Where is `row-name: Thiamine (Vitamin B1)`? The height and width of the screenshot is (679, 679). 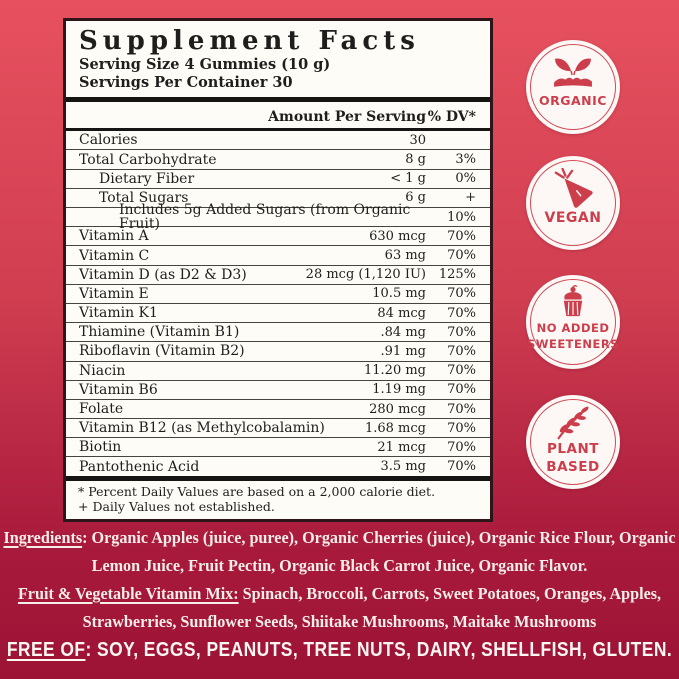
row-name: Thiamine (Vitamin B1) is located at coordinates (159, 332).